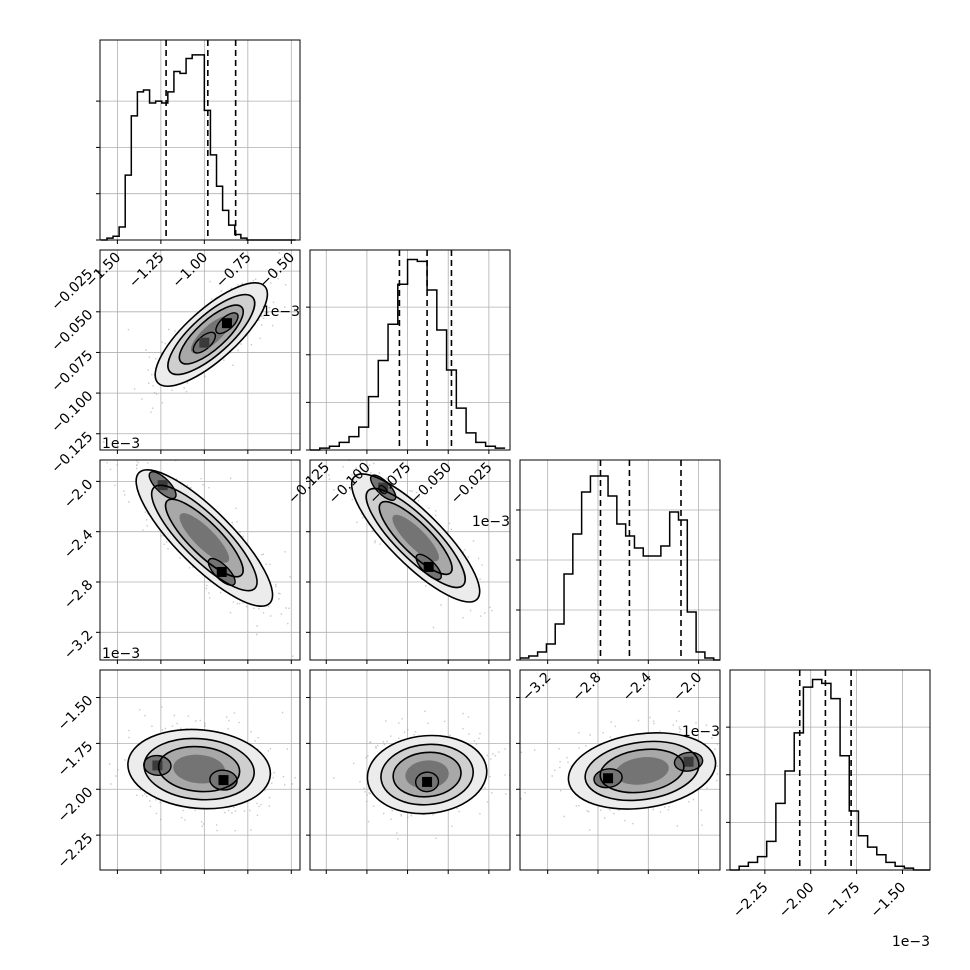  I want to click on y-tick-label: −2.25, so click(76, 851).